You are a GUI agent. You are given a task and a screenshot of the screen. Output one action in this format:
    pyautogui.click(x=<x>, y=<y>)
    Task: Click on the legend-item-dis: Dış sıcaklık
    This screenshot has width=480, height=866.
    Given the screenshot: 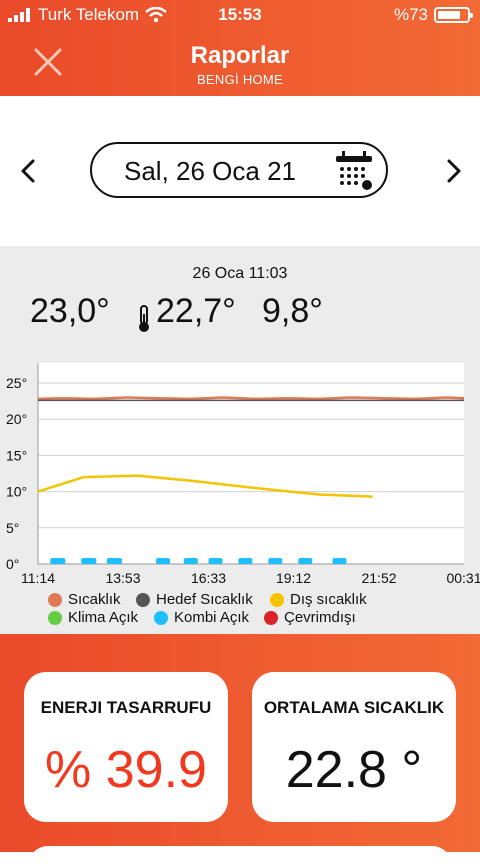 What is the action you would take?
    pyautogui.click(x=318, y=599)
    